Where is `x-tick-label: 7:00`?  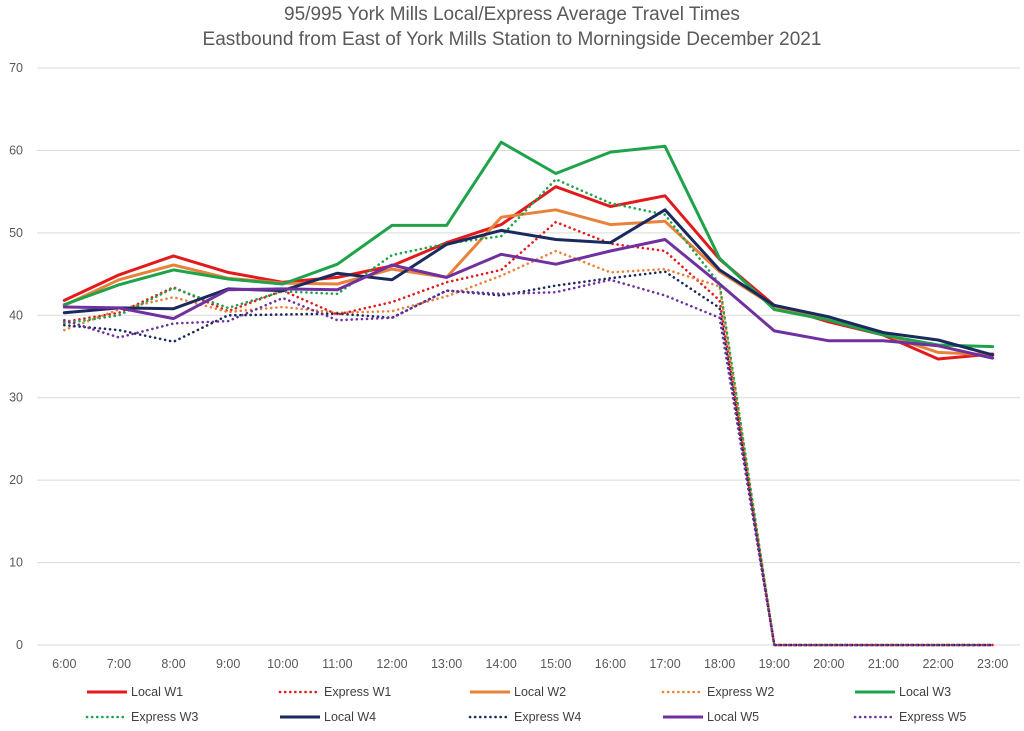
x-tick-label: 7:00 is located at coordinates (119, 664).